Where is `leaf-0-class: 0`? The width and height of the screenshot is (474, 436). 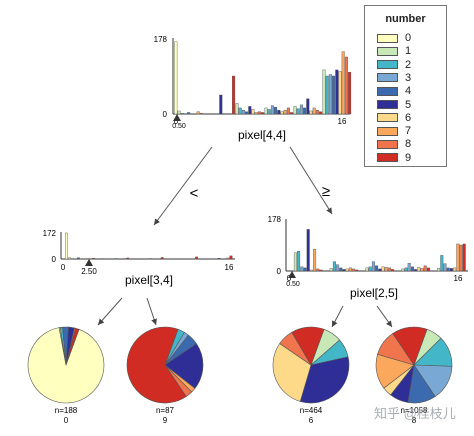
leaf-0-class: 0 is located at coordinates (66, 420).